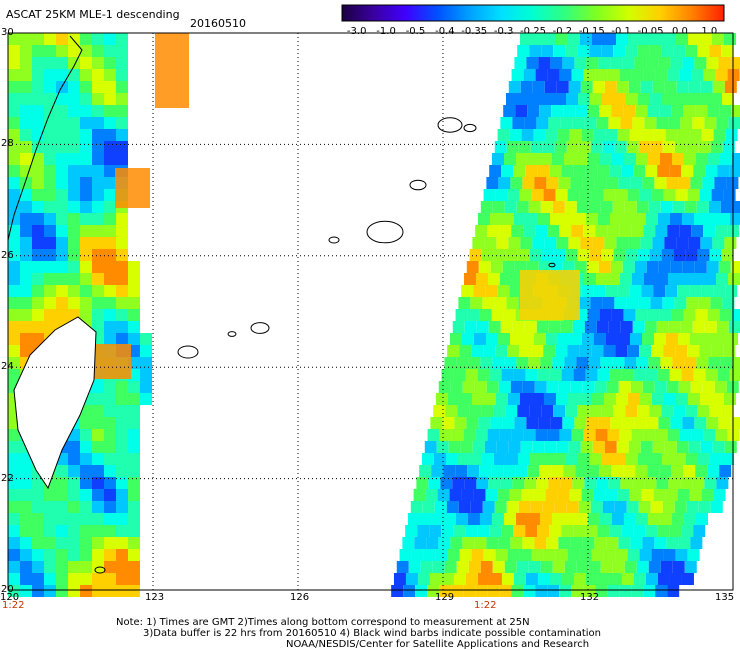 This screenshot has height=650, width=740. I want to click on colorbar-tick-label: -0.3, so click(503, 31).